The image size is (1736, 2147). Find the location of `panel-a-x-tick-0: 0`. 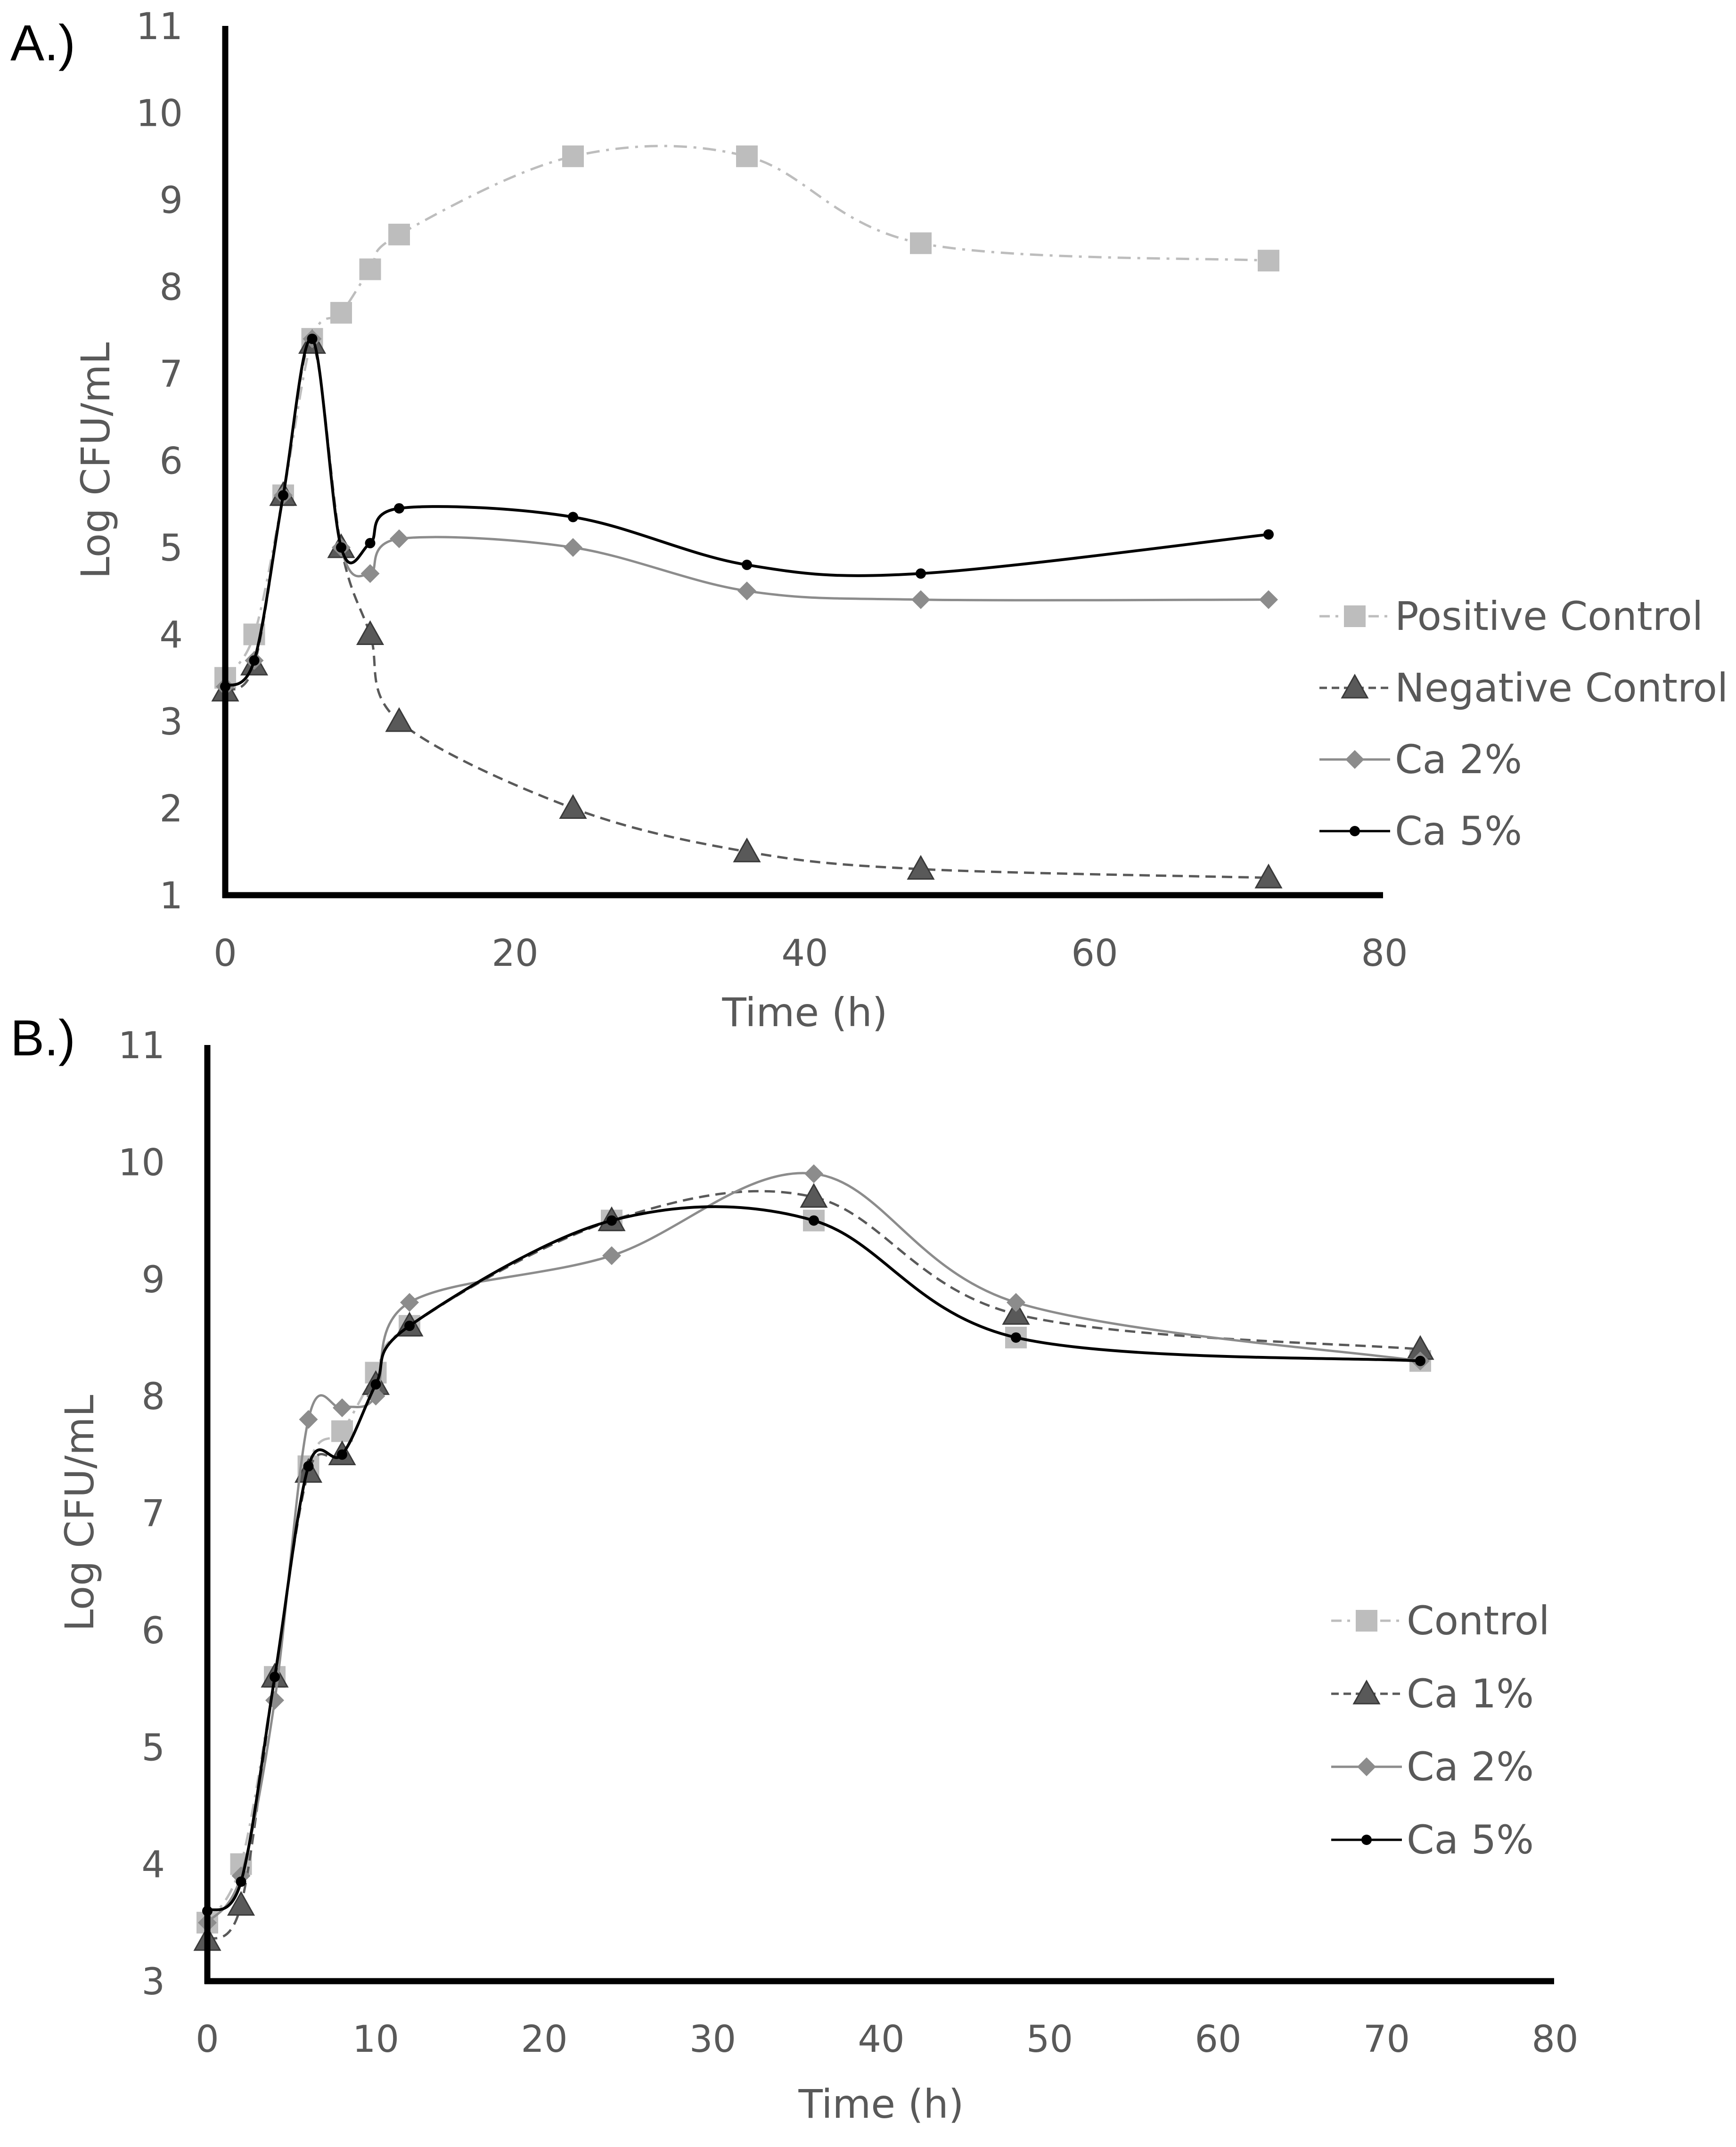

panel-a-x-tick-0: 0 is located at coordinates (225, 953).